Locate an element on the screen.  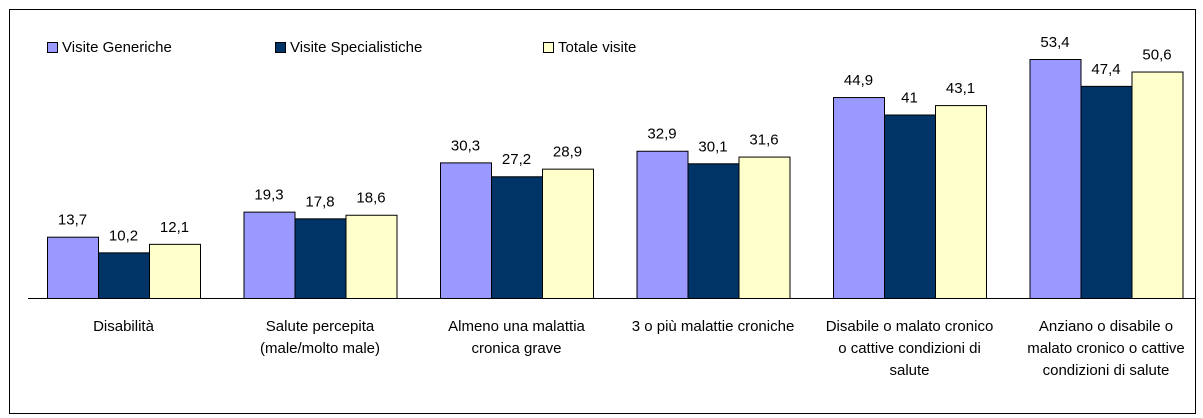
value-label: 30,1 is located at coordinates (712, 146).